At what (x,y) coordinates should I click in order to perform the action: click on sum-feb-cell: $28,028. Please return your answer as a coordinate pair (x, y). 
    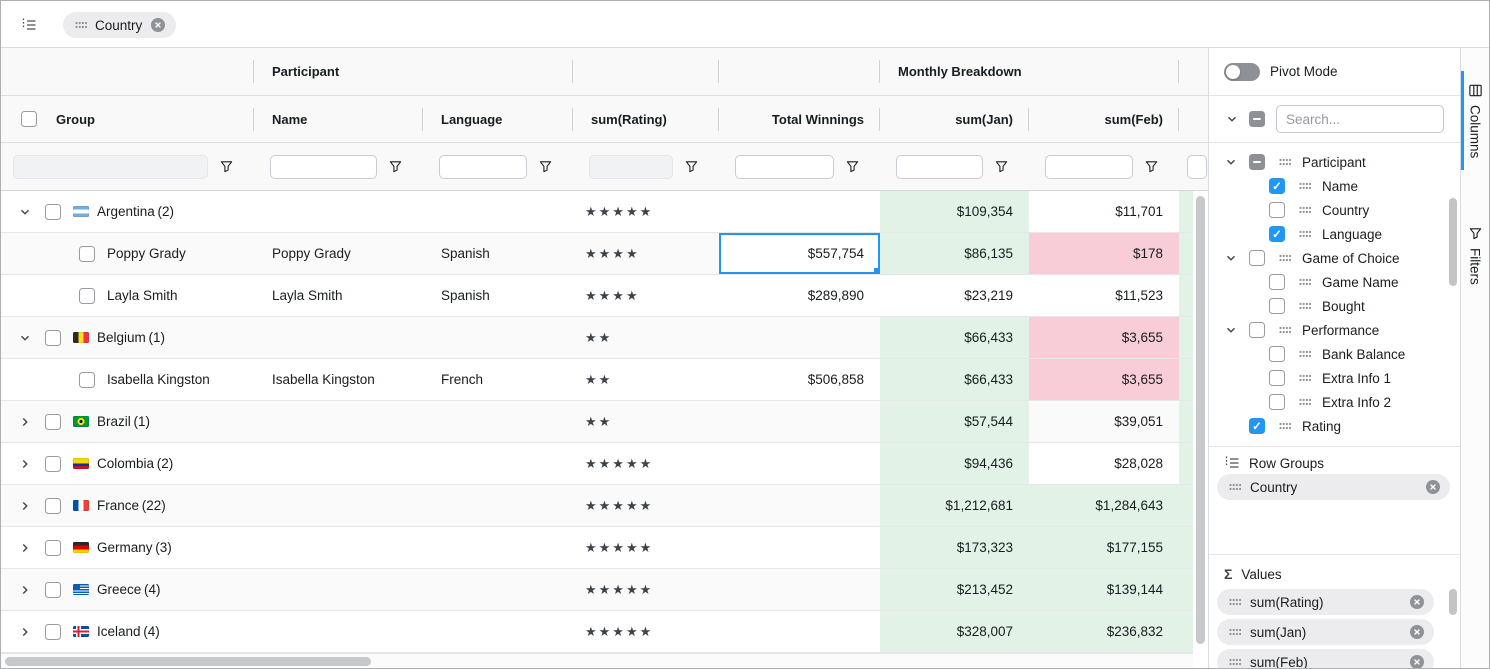
    Looking at the image, I should click on (1138, 463).